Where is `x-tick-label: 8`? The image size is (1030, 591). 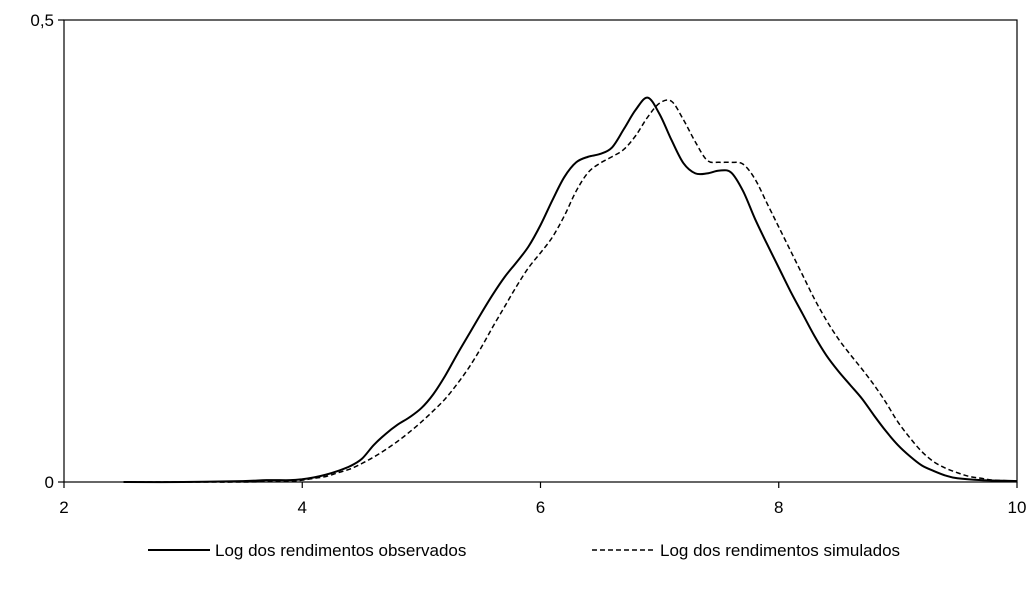
x-tick-label: 8 is located at coordinates (778, 507).